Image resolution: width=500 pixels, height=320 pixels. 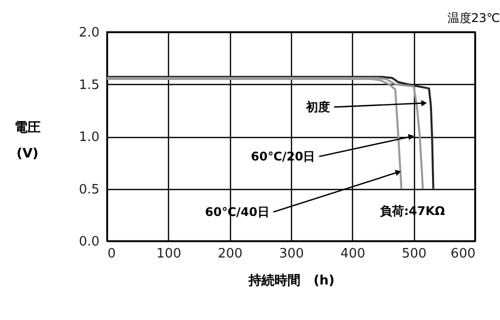 I want to click on y-axis-title: 電圧 (V), so click(x=27, y=141).